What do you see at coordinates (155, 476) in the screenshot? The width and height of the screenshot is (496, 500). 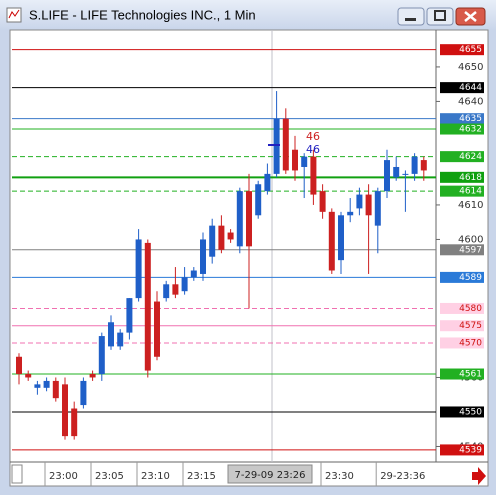 I see `x-tick-label: 23:10` at bounding box center [155, 476].